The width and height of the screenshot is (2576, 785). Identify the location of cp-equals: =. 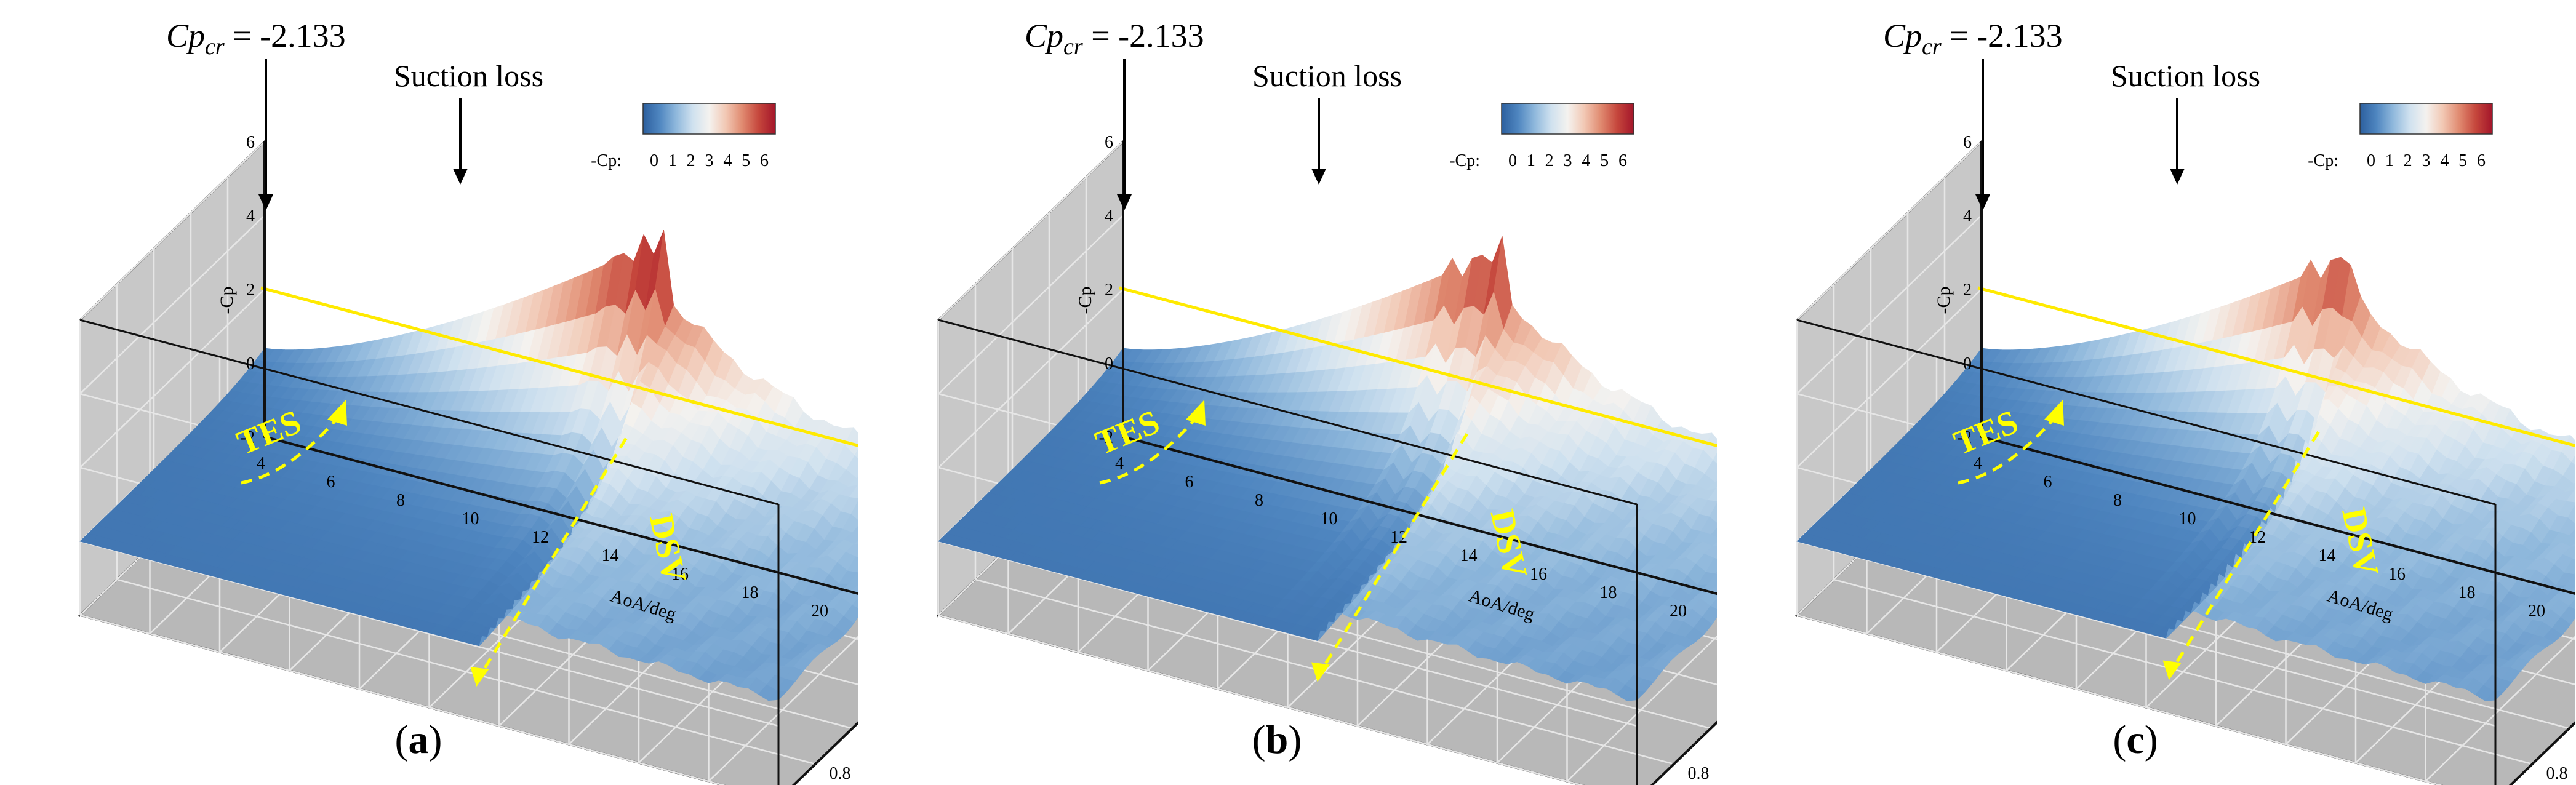
(1100, 35).